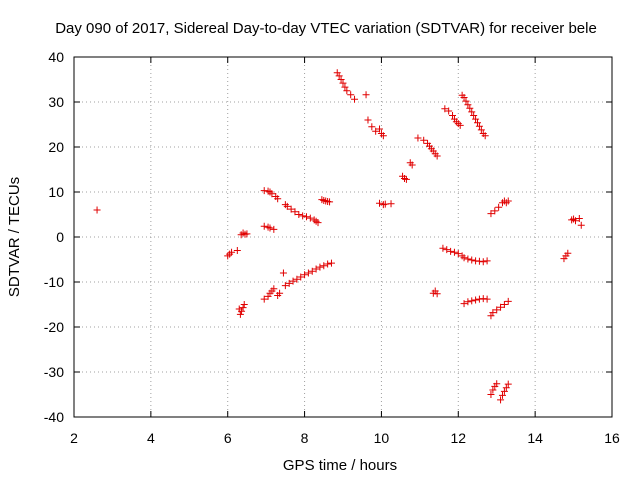  Describe the element at coordinates (508, 201) in the screenshot. I see `data-point-arc-13h-upper` at that location.